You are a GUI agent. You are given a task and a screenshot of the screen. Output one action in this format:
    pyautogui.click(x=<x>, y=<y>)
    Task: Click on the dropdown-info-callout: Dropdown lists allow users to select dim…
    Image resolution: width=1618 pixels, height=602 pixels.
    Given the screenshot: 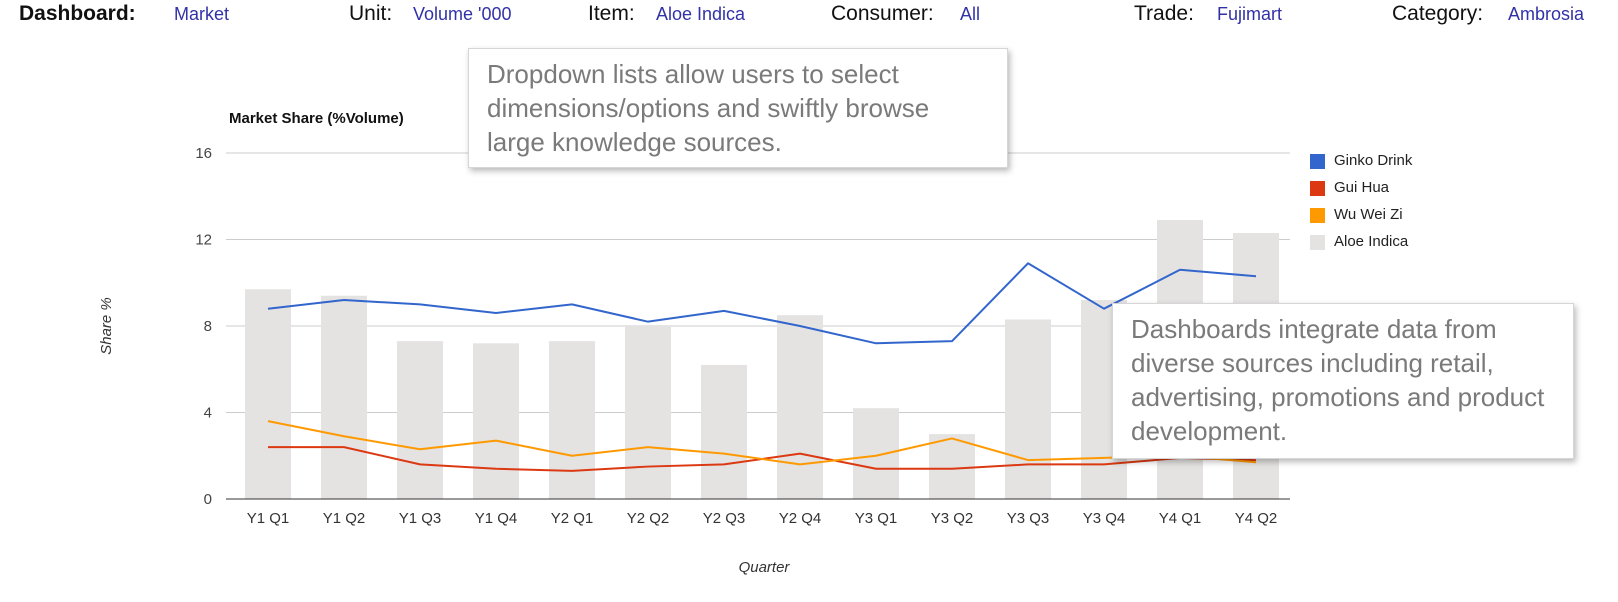 What is the action you would take?
    pyautogui.click(x=738, y=108)
    